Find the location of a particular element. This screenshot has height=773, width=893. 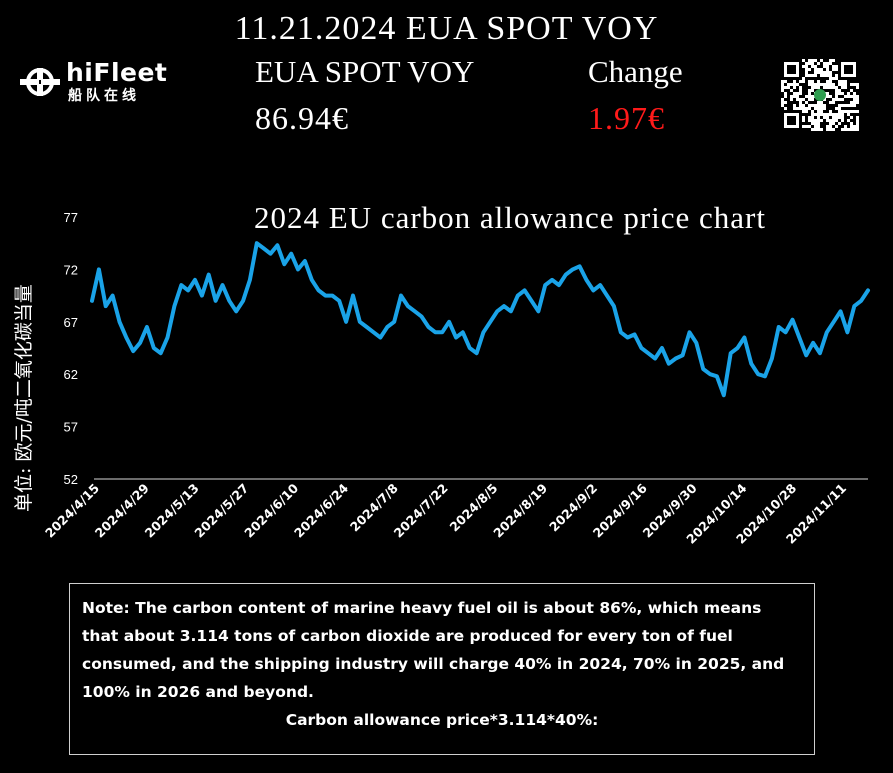

qr-finder-inner is located at coordinates (791, 120).